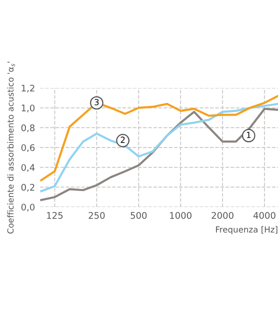 The image size is (280, 320). What do you see at coordinates (138, 215) in the screenshot?
I see `x-tick-label: 500` at bounding box center [138, 215].